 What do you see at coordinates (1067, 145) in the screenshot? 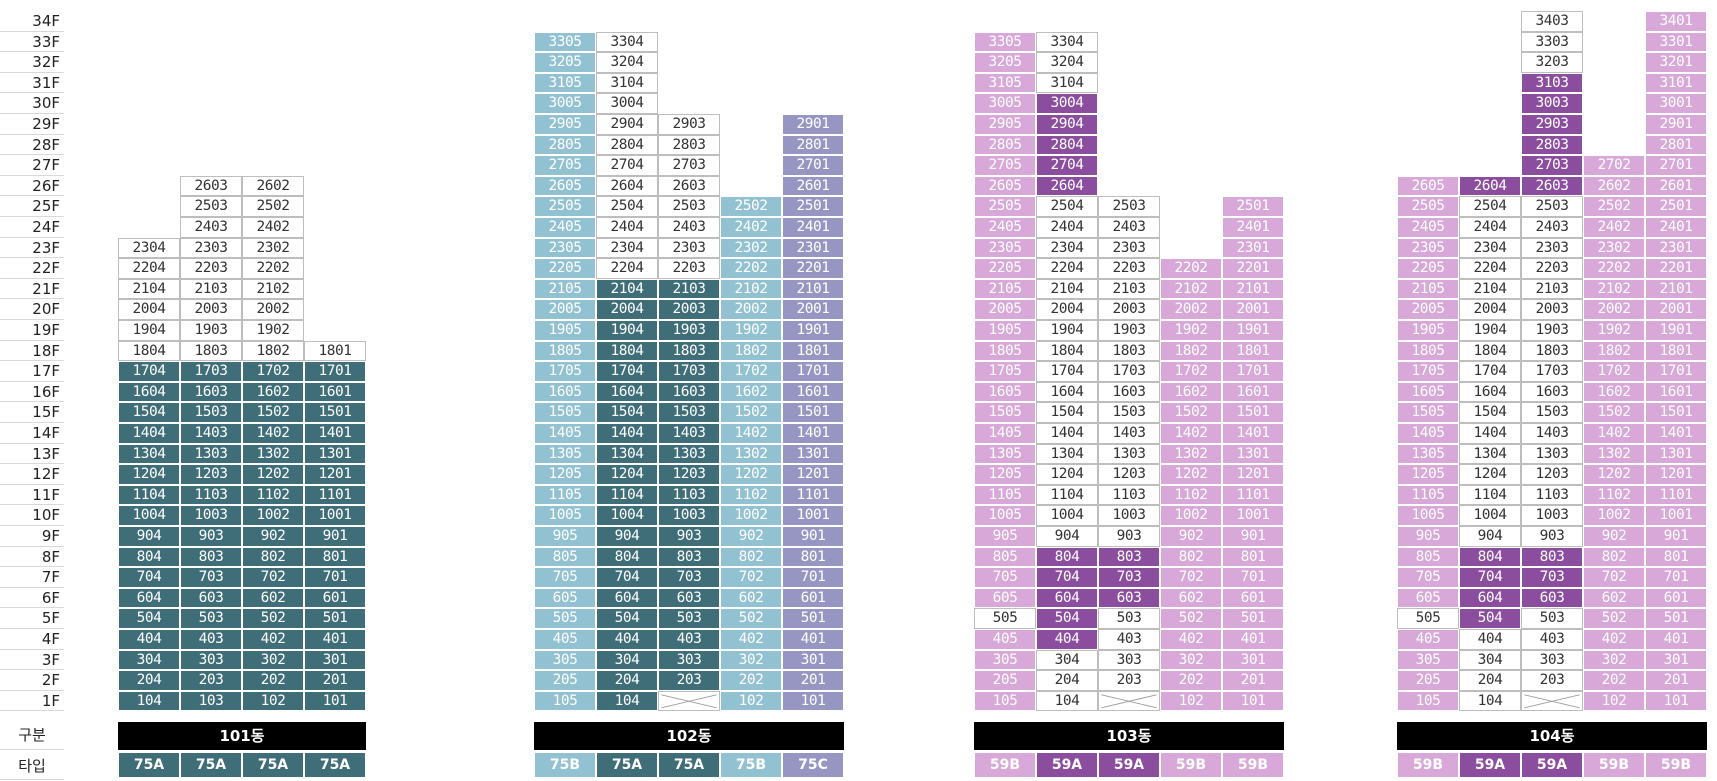
I see `unit-cell: 2804` at bounding box center [1067, 145].